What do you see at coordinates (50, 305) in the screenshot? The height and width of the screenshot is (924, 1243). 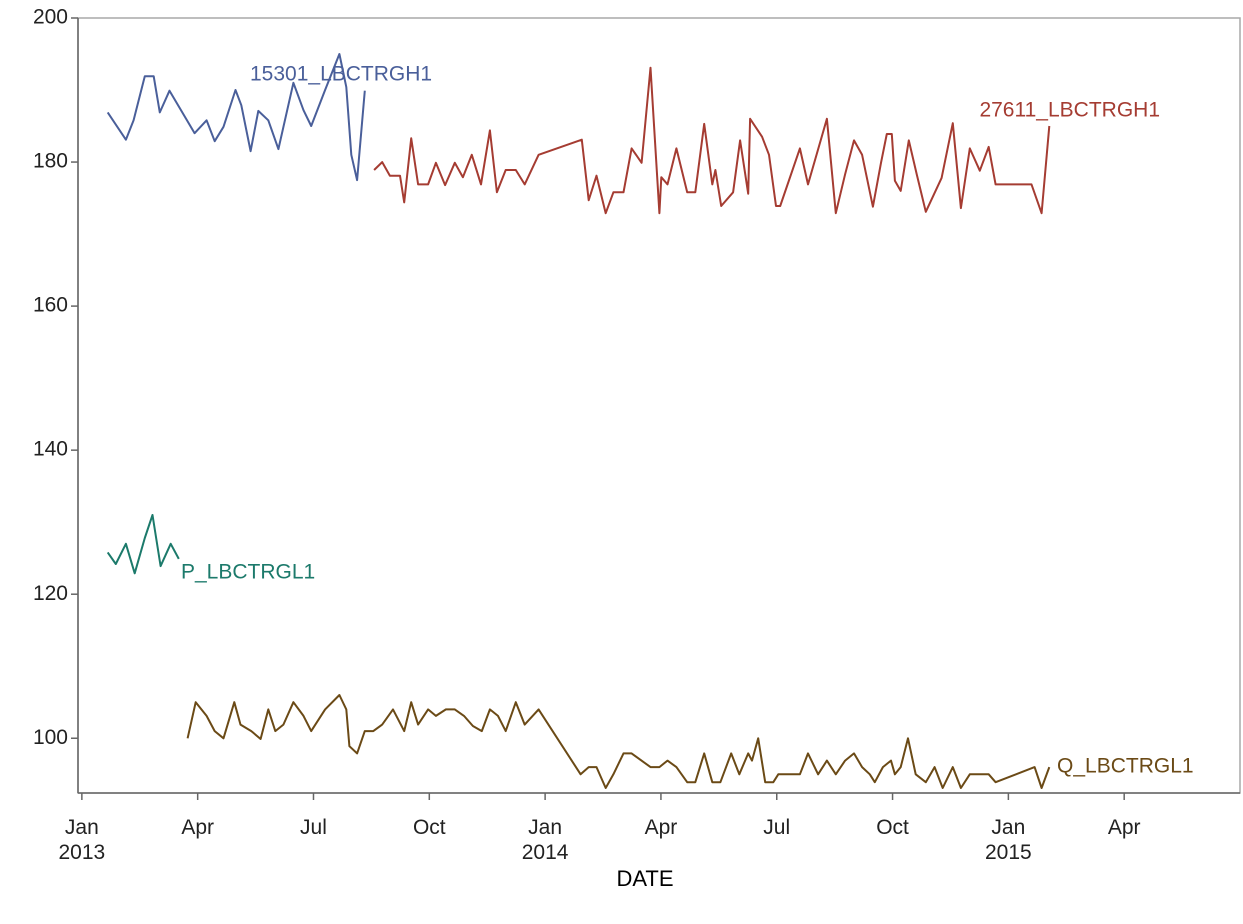 I see `y-tick-label: 160` at bounding box center [50, 305].